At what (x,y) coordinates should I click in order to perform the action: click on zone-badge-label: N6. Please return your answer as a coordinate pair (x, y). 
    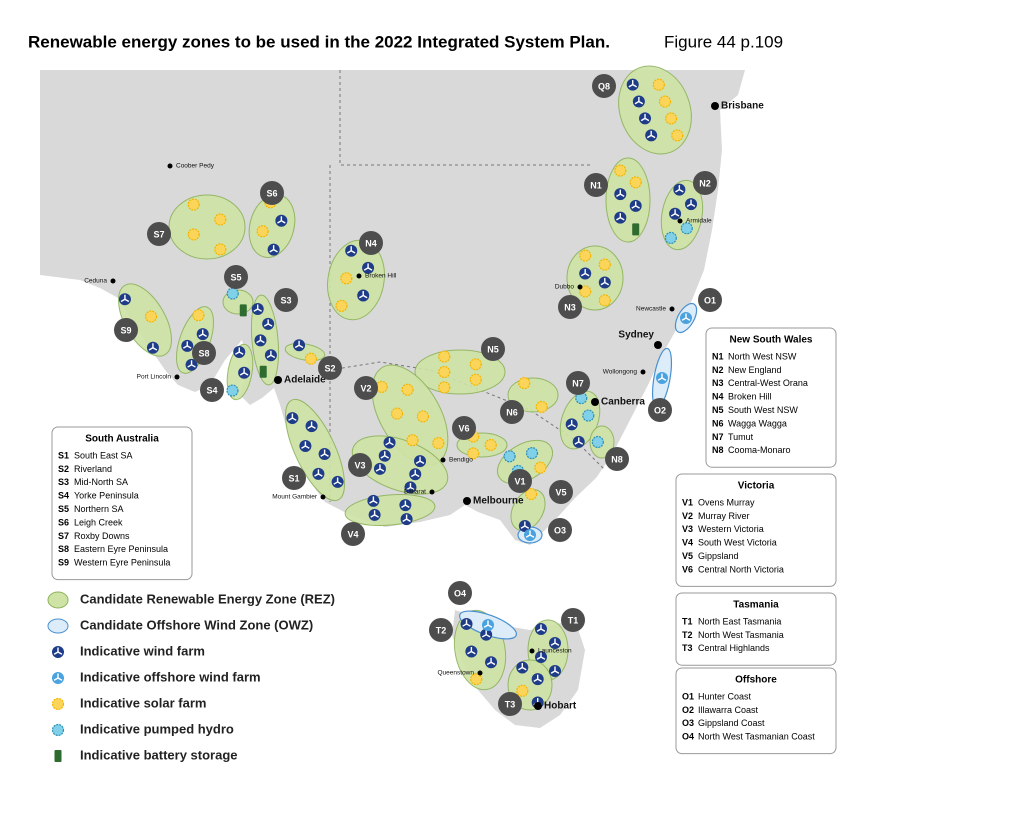
    Looking at the image, I should click on (512, 412).